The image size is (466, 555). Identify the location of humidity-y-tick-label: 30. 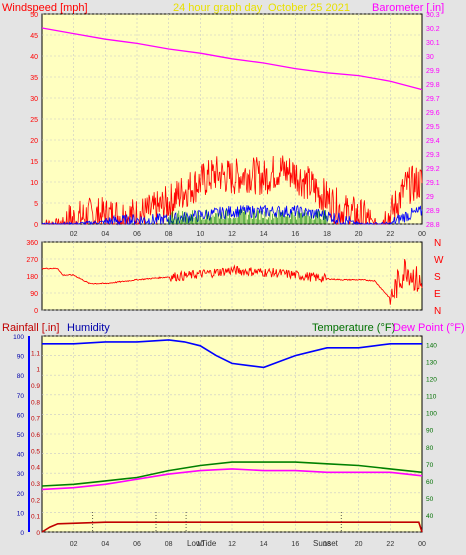
(21, 474).